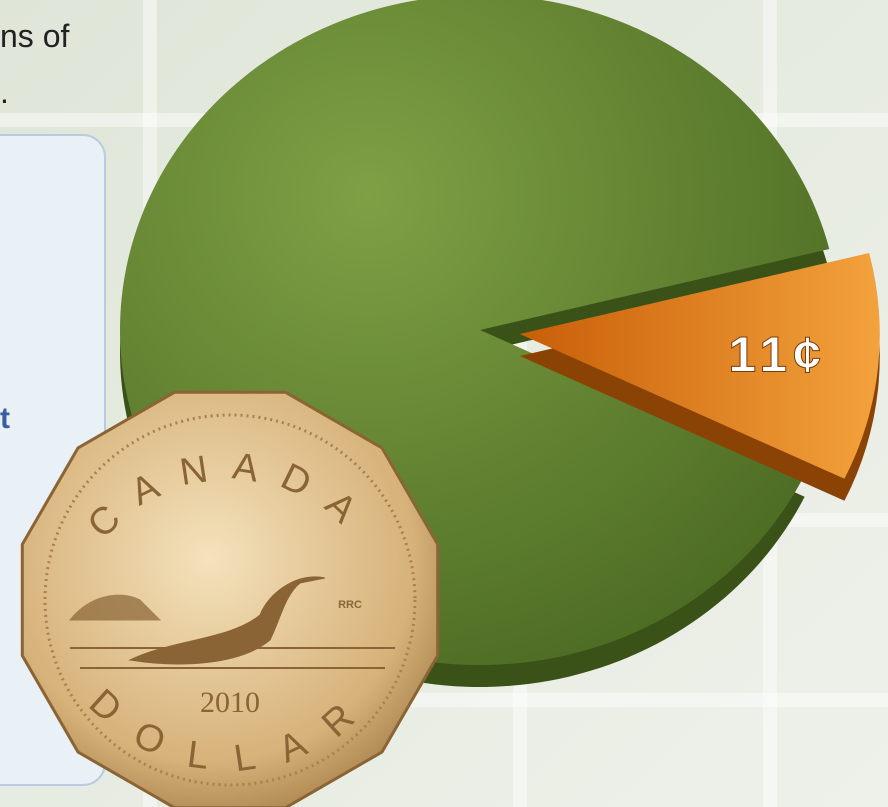  Describe the element at coordinates (34, 36) in the screenshot. I see `text-fragment: ns of` at that location.